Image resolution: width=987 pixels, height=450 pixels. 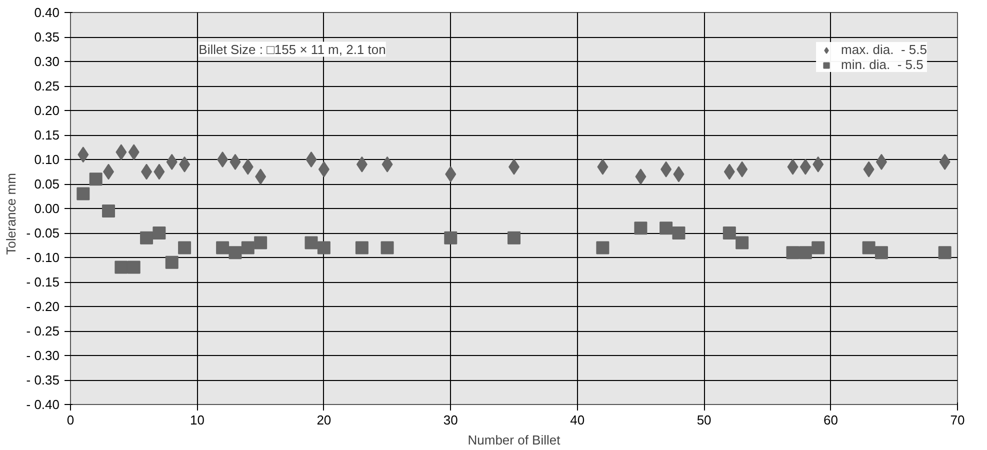 I want to click on y-tick-label: 0.10, so click(x=47, y=159).